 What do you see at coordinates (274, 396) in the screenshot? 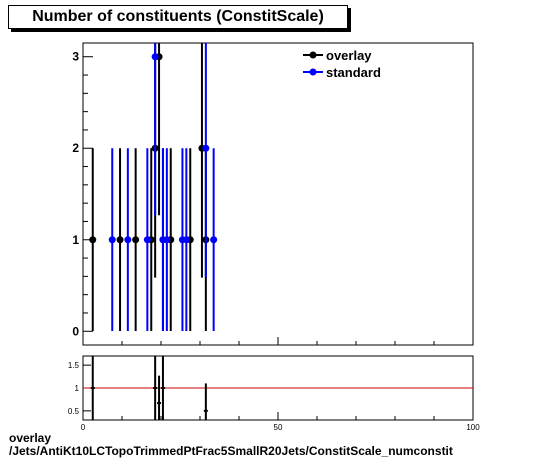
I see `ratio-axes: 0.5 1 1.5 0 50 100` at bounding box center [274, 396].